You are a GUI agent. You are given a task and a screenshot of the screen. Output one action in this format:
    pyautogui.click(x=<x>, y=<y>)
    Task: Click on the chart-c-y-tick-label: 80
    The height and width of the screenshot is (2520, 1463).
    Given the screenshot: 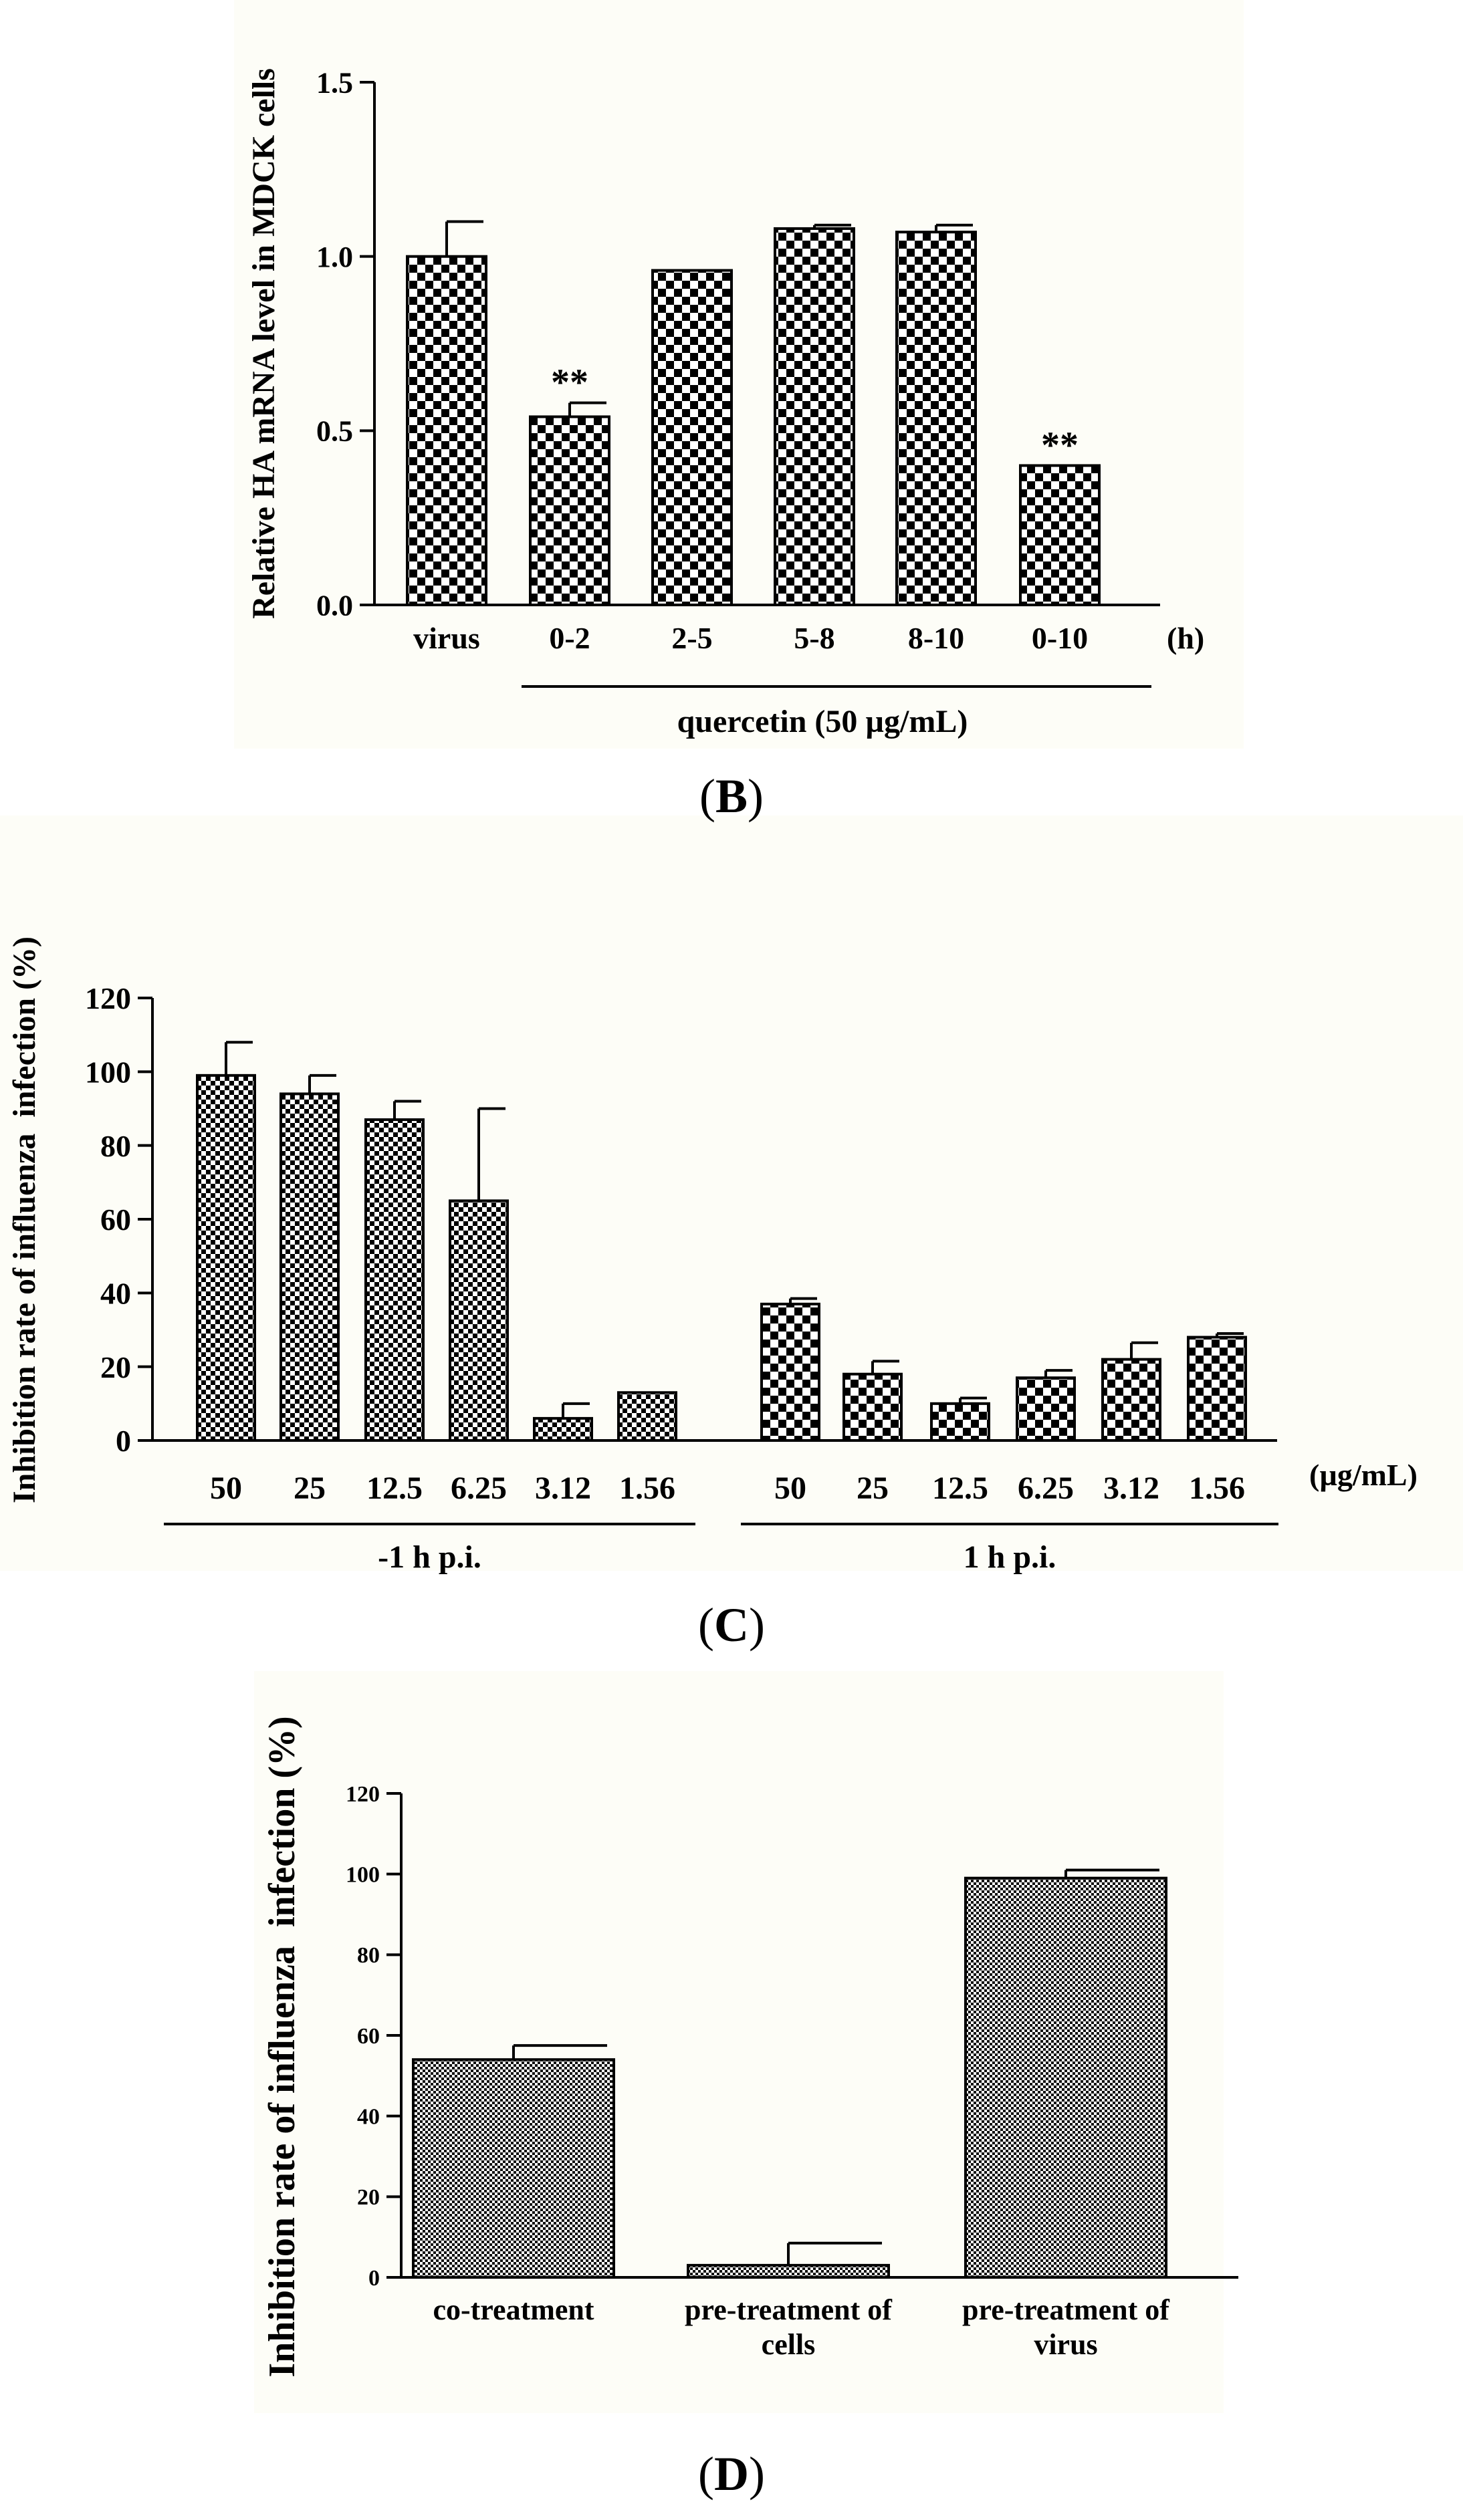 What is the action you would take?
    pyautogui.click(x=115, y=1146)
    